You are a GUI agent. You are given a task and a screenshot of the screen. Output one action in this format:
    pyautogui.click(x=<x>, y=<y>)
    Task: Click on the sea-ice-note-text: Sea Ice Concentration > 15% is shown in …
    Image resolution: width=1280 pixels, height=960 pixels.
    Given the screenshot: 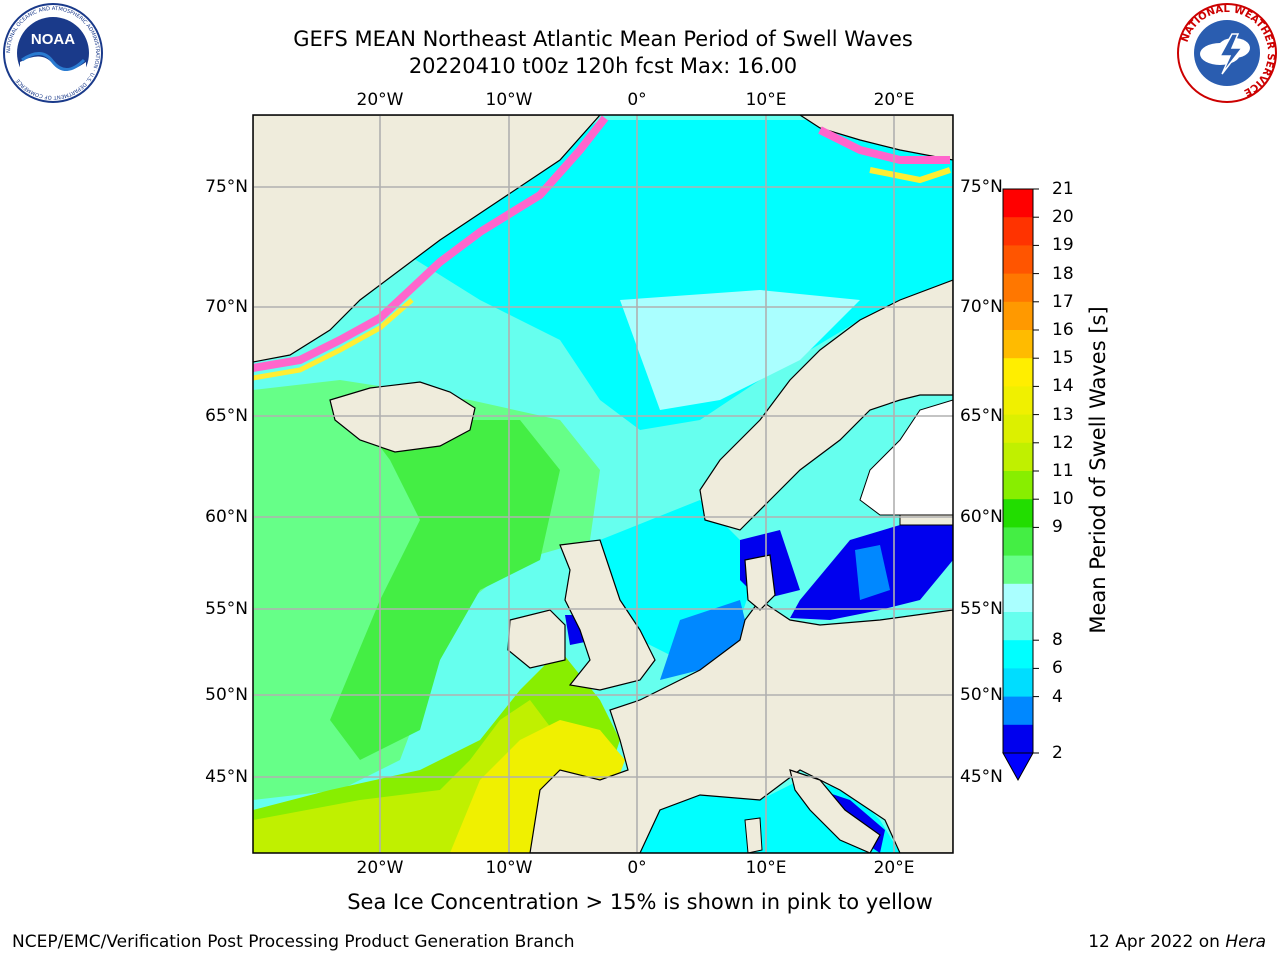 What is the action you would take?
    pyautogui.click(x=640, y=902)
    